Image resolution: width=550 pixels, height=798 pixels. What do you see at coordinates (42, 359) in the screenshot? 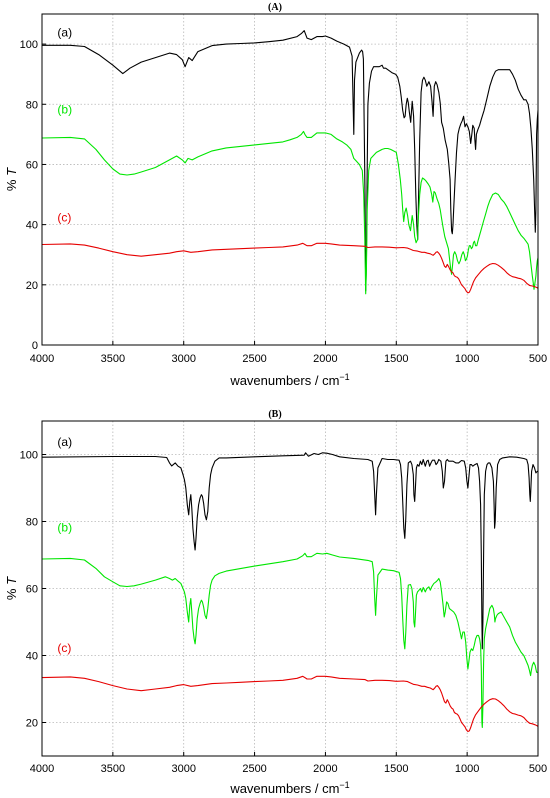
I see `panel-a-x-tick-label: 4000` at bounding box center [42, 359].